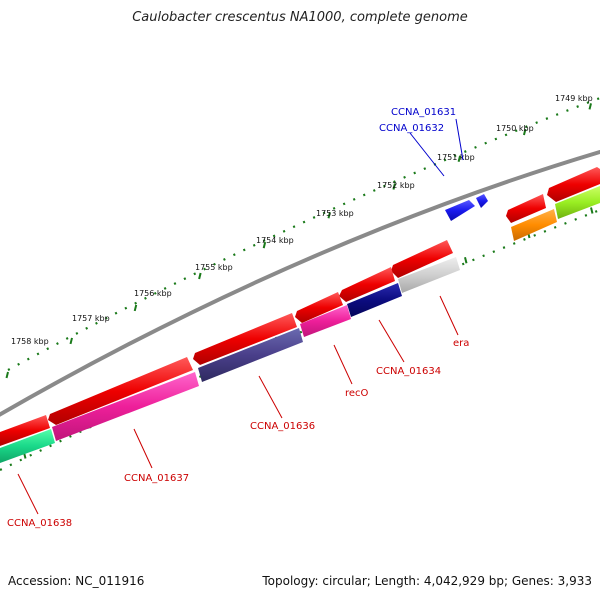 The width and height of the screenshot is (600, 600). Describe the element at coordinates (30, 341) in the screenshot. I see `tick-label-1758: 1758 kbp` at that location.